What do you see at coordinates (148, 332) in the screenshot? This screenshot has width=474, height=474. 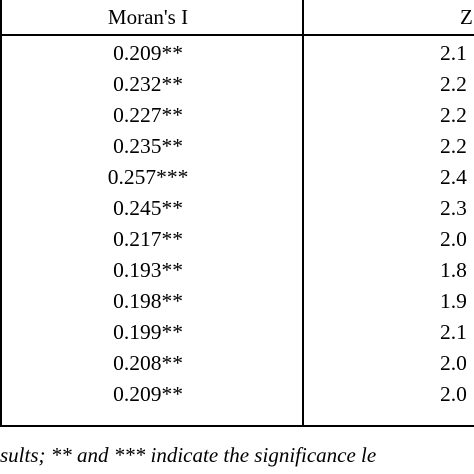 I see `morans-i-value: 0.199**` at bounding box center [148, 332].